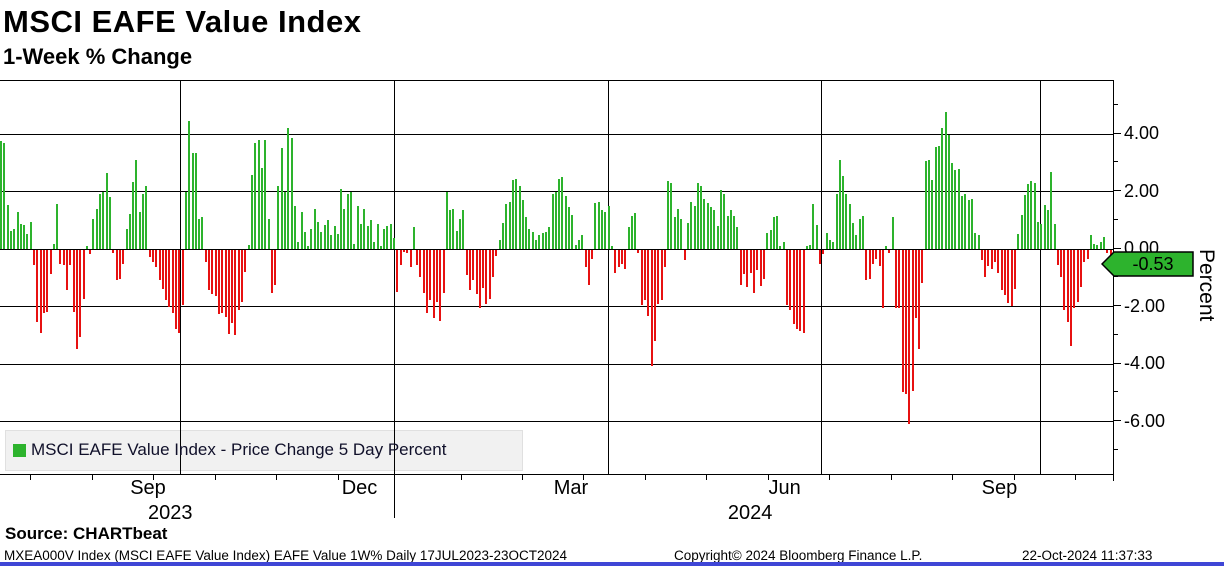 The image size is (1224, 566). I want to click on gridline-v, so click(181, 278).